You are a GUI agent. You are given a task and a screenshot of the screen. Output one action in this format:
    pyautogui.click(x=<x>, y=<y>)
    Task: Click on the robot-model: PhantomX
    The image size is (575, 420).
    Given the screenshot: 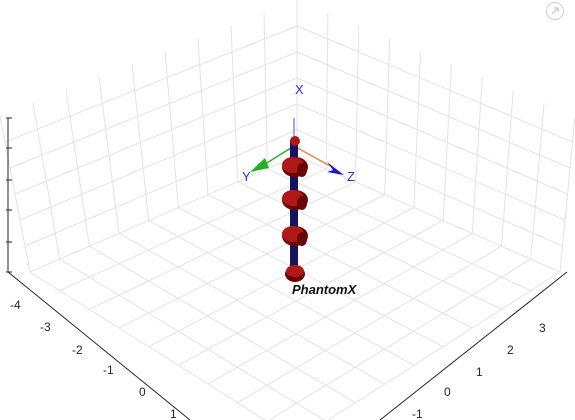 What is the action you would take?
    pyautogui.click(x=320, y=216)
    